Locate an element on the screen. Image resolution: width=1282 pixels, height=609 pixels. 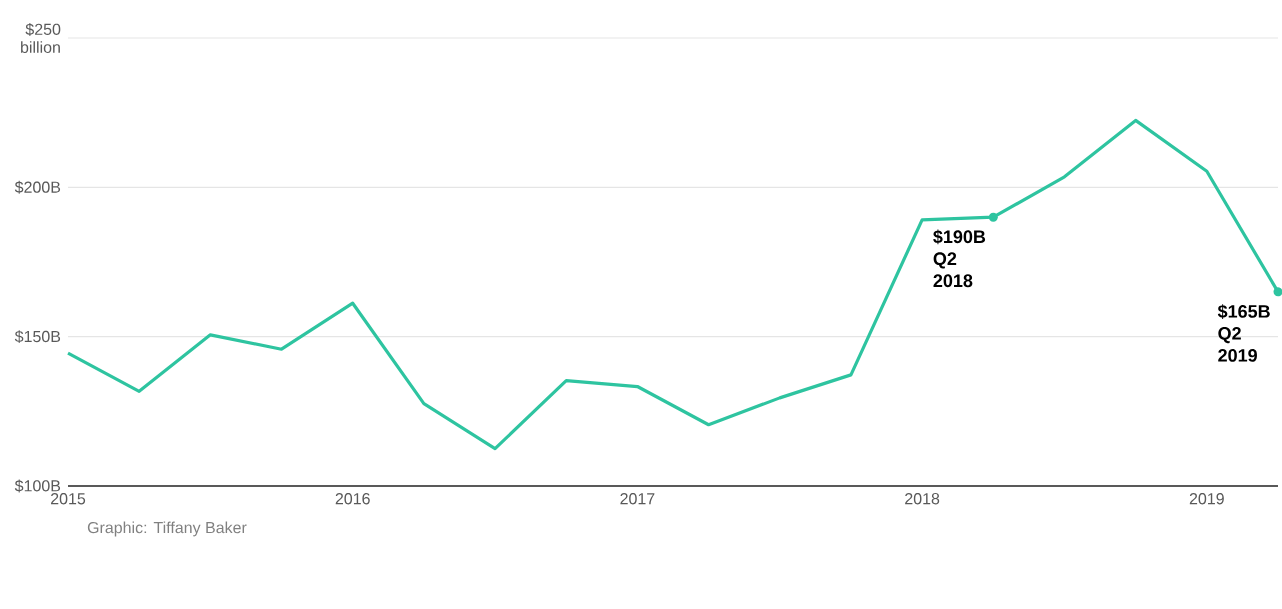
x-tick-label: 2017 is located at coordinates (637, 499).